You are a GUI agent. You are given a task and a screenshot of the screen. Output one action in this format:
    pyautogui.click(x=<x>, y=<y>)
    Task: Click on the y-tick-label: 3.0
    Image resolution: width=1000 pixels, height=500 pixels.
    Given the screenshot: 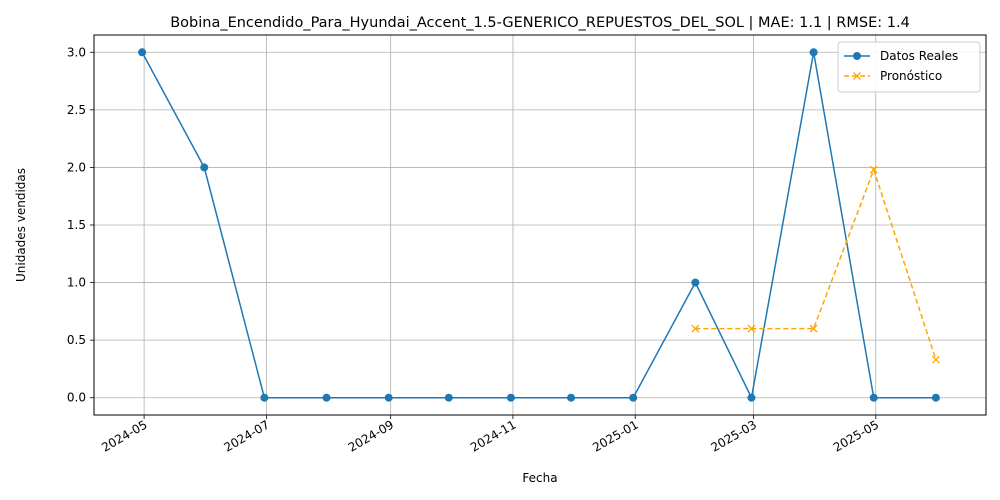 What is the action you would take?
    pyautogui.click(x=76, y=52)
    